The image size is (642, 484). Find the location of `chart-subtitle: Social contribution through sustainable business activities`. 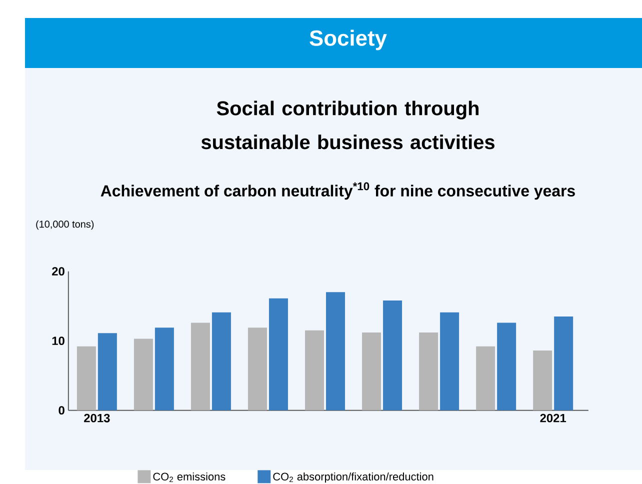

chart-subtitle: Social contribution through sustainable business activities is located at coordinates (347, 125).